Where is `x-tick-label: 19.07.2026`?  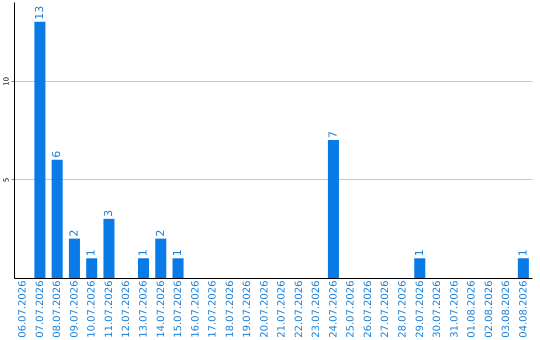 x-tick-label: 19.07.2026 is located at coordinates (248, 309).